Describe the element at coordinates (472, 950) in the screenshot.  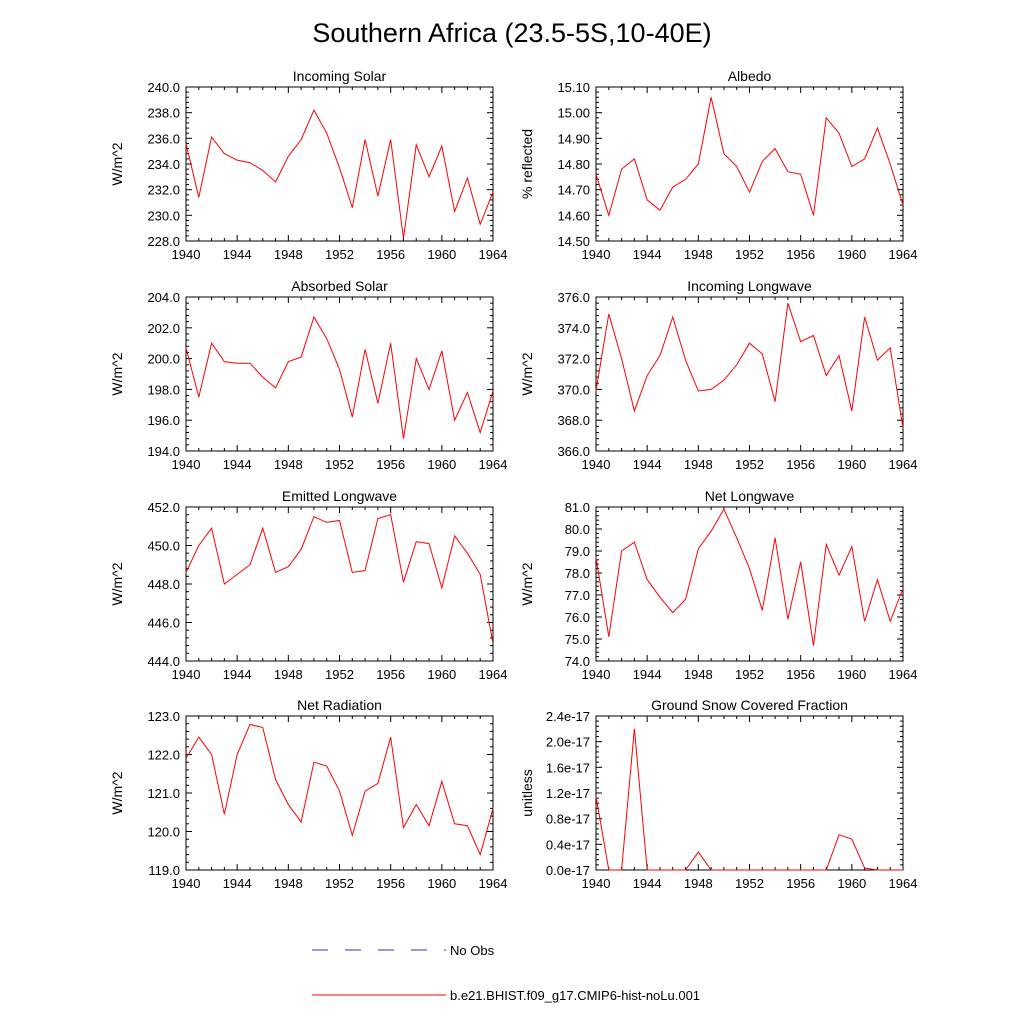
I see `legend-obs-label: No Obs` at that location.